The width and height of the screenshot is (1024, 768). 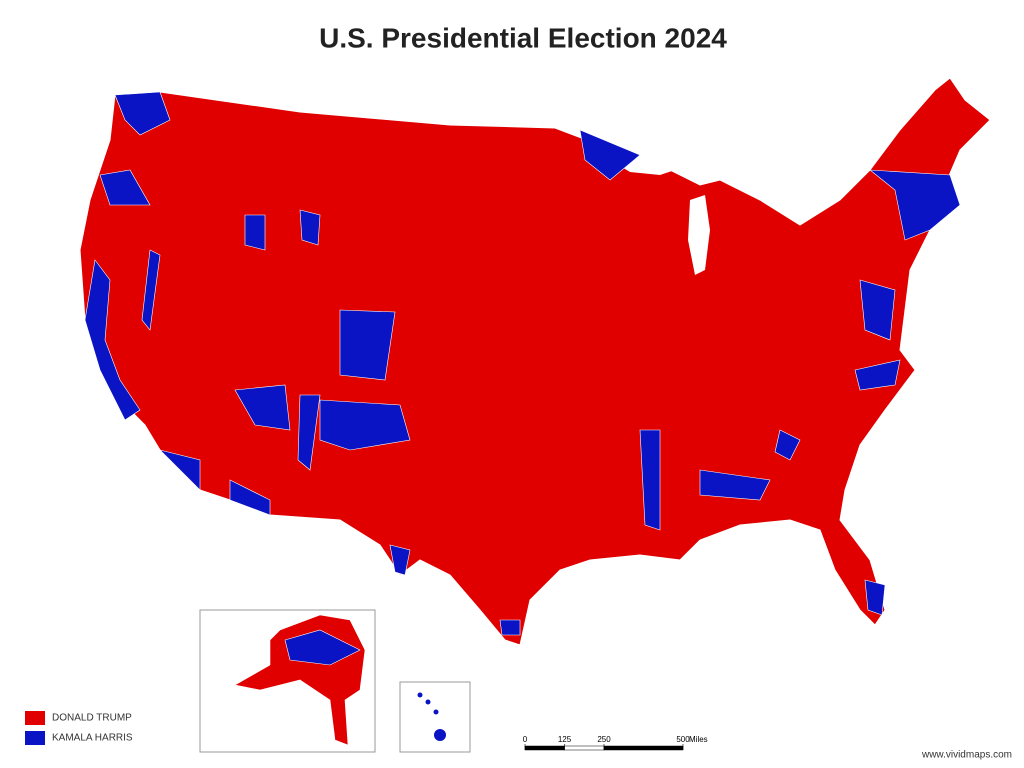 What do you see at coordinates (79, 728) in the screenshot?
I see `legend: DONALD TRUMP KAMALA HARRIS` at bounding box center [79, 728].